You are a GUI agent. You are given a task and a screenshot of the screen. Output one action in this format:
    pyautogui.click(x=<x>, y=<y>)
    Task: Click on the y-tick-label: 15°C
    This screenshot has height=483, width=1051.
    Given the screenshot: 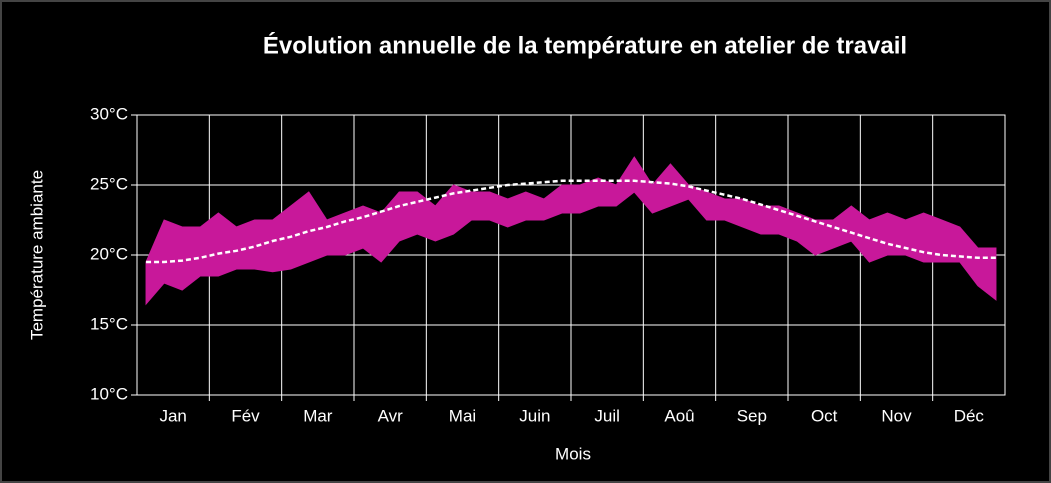 What is the action you would take?
    pyautogui.click(x=109, y=323)
    